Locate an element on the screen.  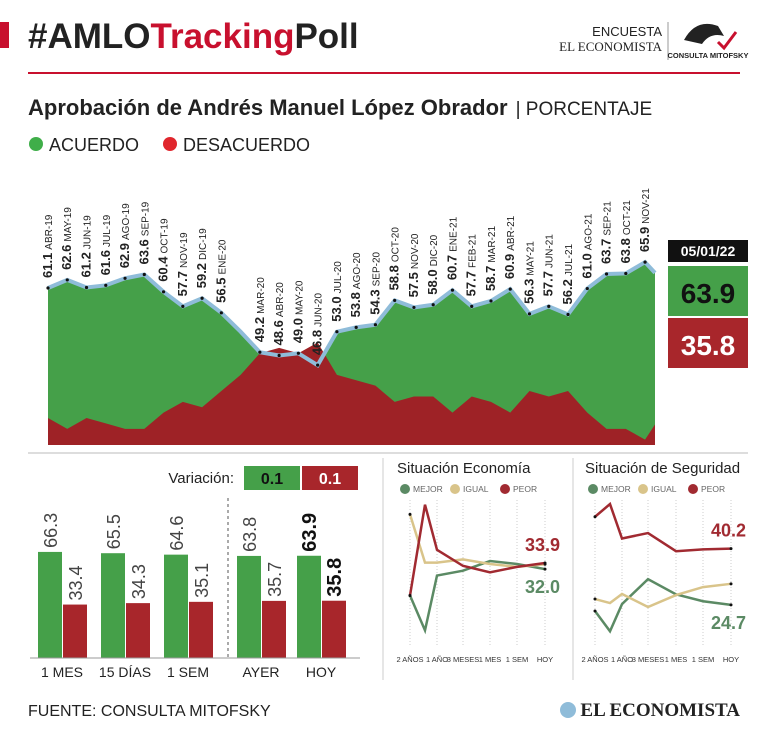
month: OCT-19 is located at coordinates (165, 235).